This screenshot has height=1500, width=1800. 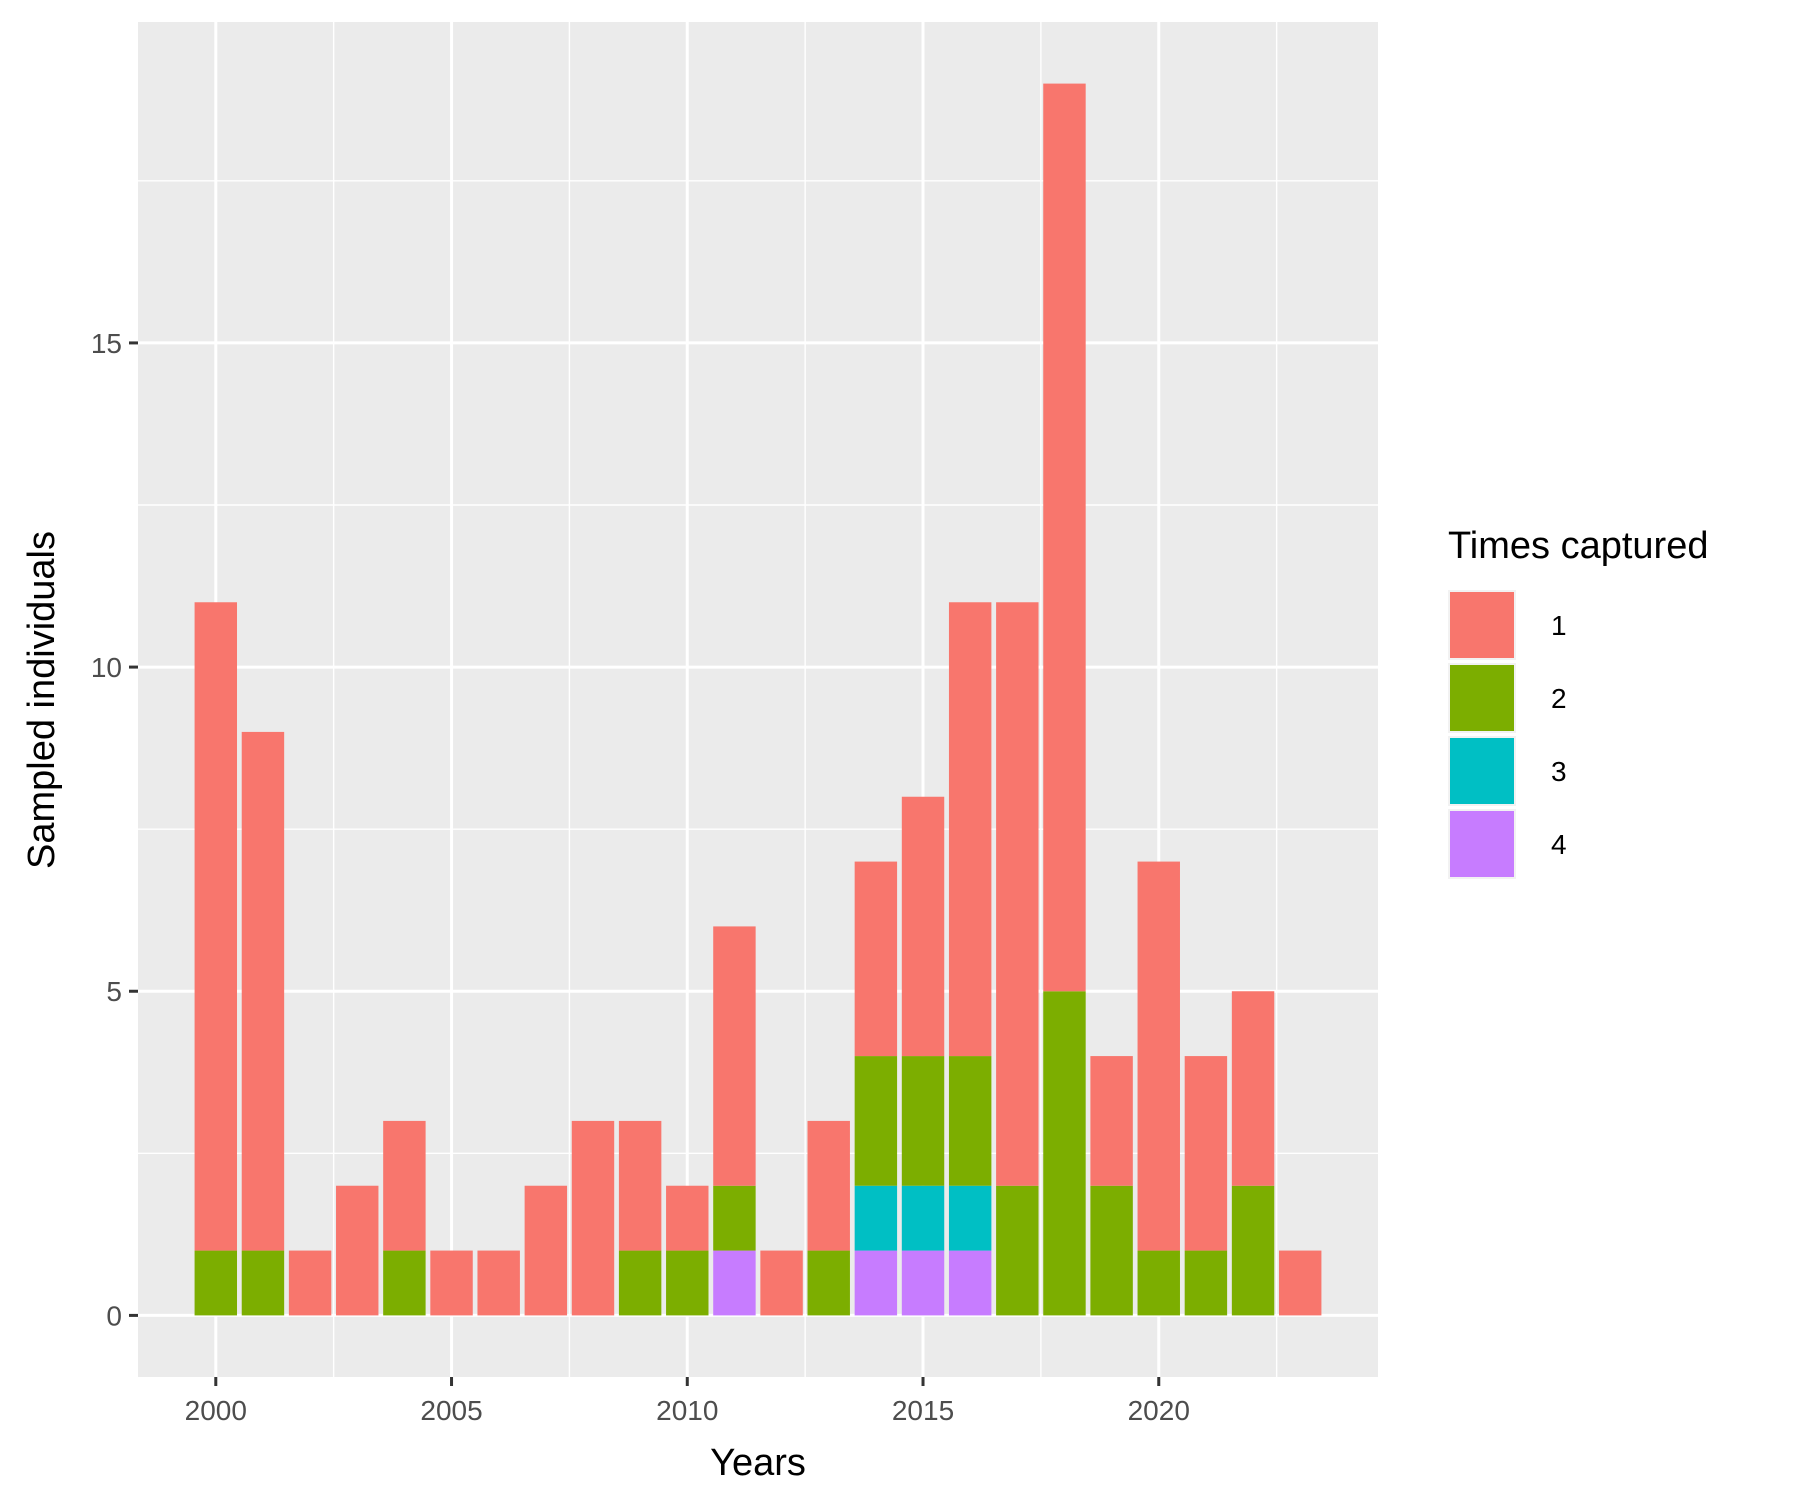 What do you see at coordinates (1559, 698) in the screenshot?
I see `legend-label-2: 2` at bounding box center [1559, 698].